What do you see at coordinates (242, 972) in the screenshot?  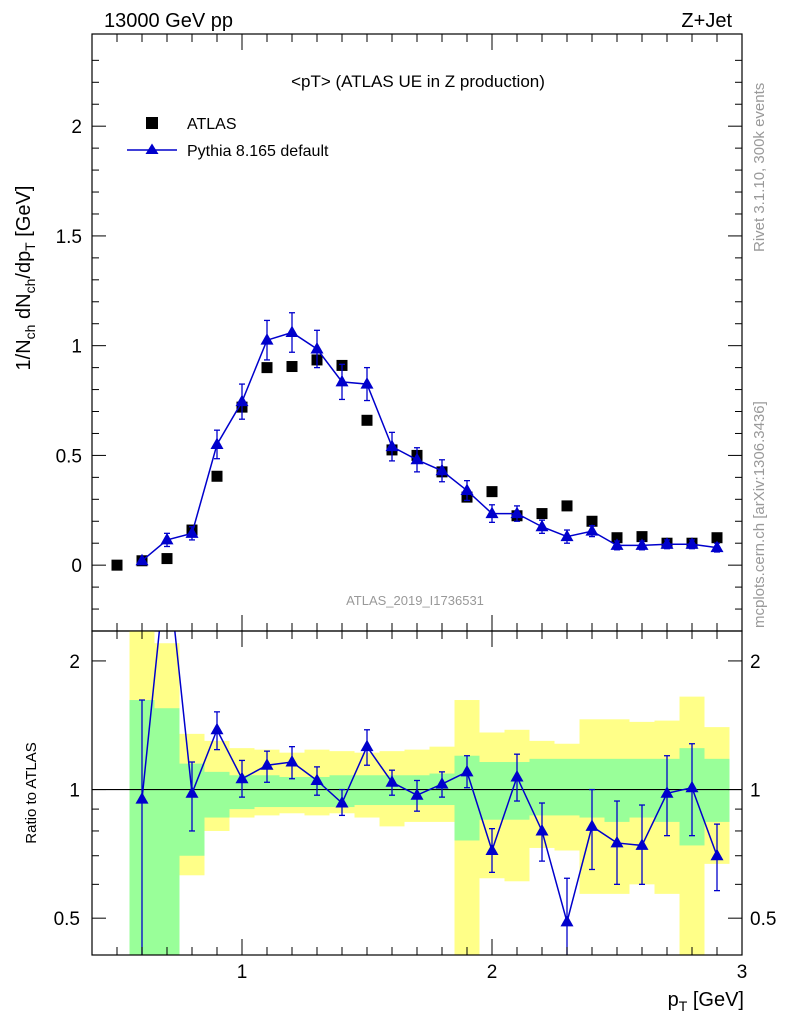 I see `xtick-label: 1` at bounding box center [242, 972].